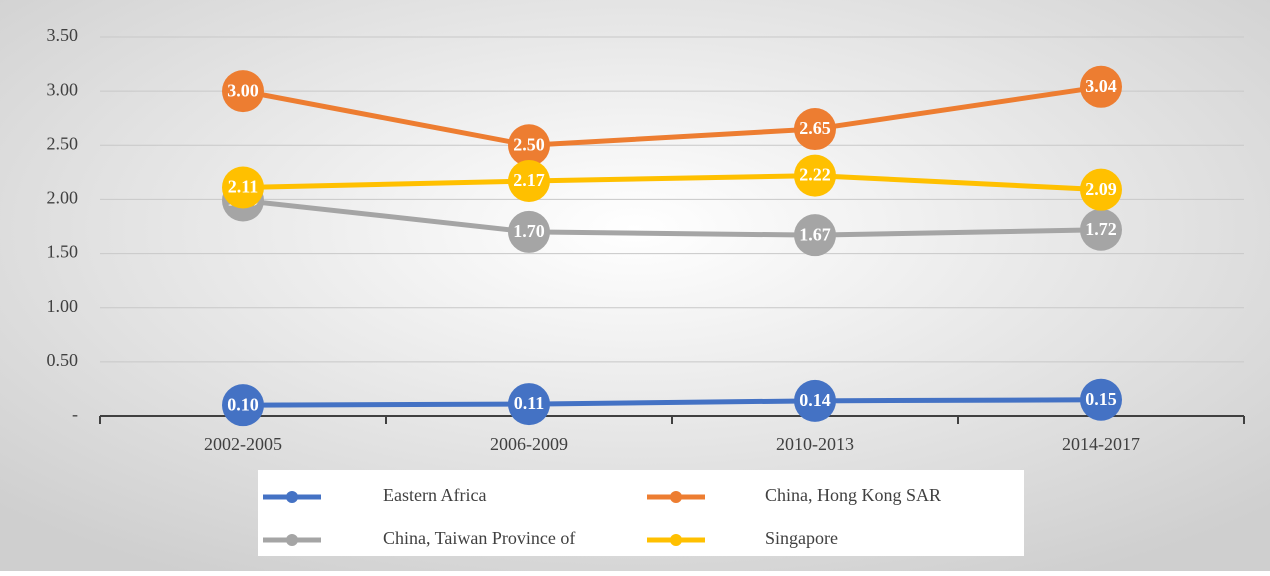 The width and height of the screenshot is (1270, 576). What do you see at coordinates (63, 360) in the screenshot?
I see `y-tick-label: 0.50` at bounding box center [63, 360].